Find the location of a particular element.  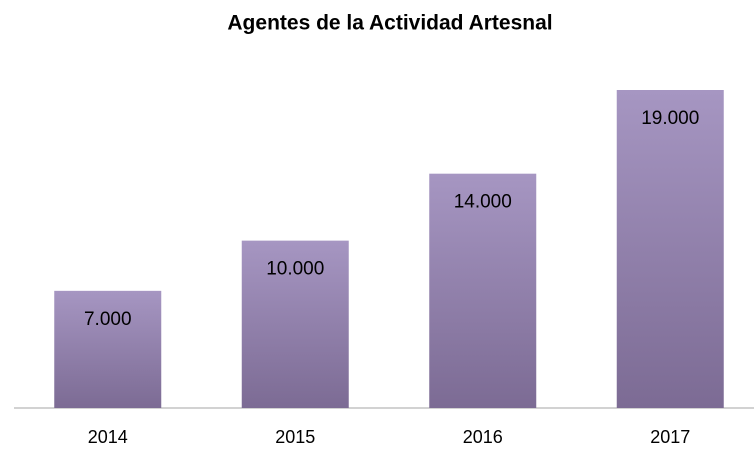

value-label: 10.000 is located at coordinates (295, 269).